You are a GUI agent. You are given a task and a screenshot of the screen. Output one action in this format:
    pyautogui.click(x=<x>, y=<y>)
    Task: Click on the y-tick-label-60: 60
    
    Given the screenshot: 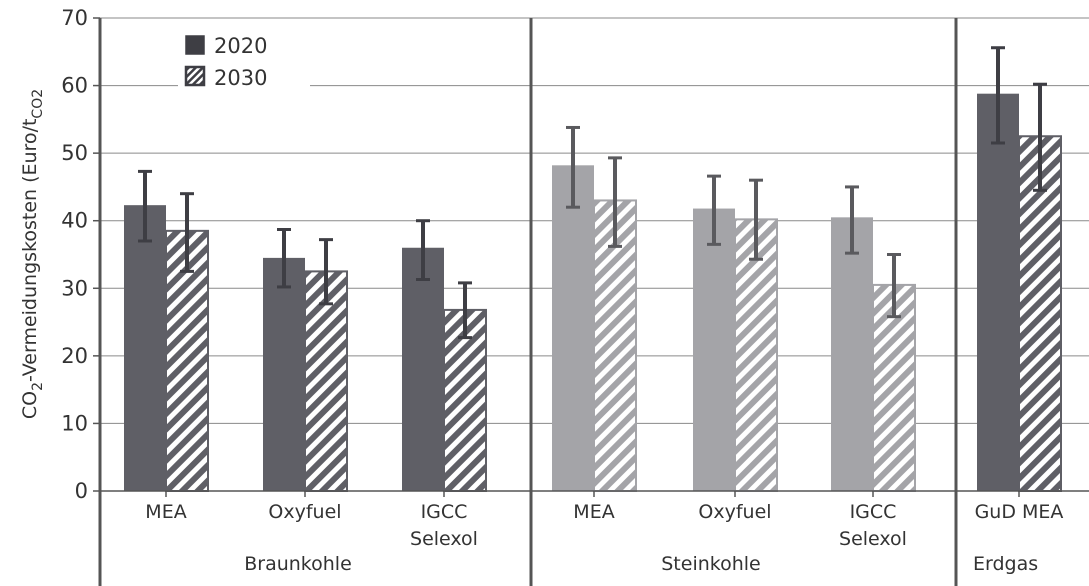 What is the action you would take?
    pyautogui.click(x=74, y=86)
    